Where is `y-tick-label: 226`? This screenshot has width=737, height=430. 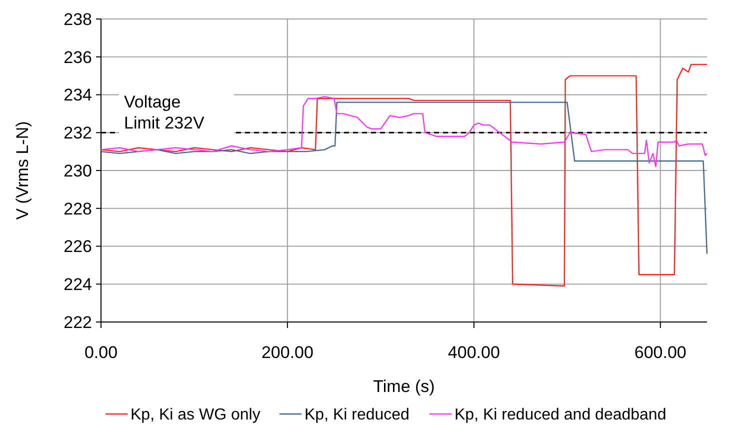
y-tick-label: 226 is located at coordinates (78, 246).